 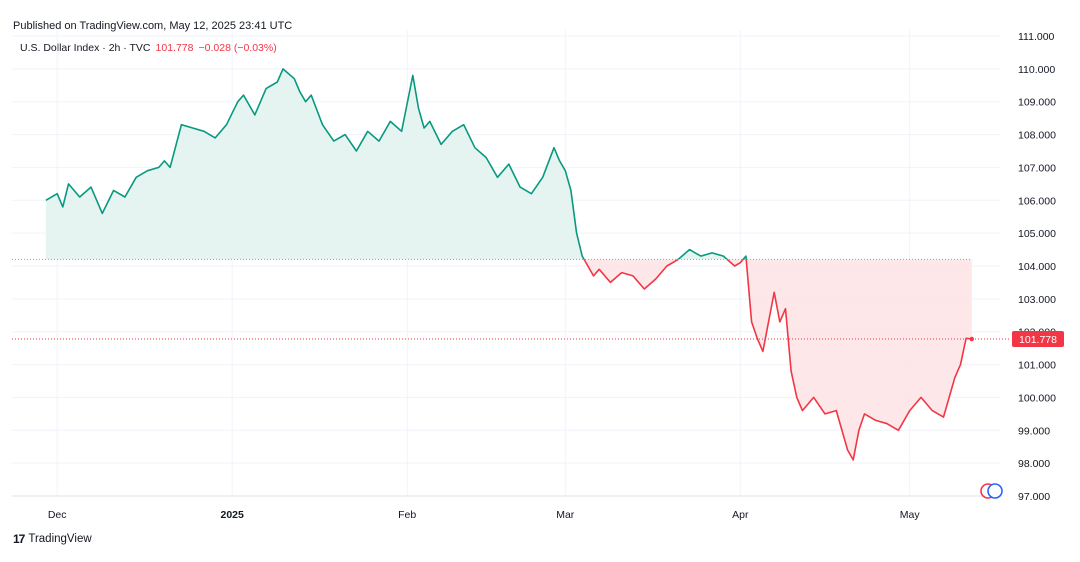 I want to click on x-tick-label: Feb, so click(x=407, y=515).